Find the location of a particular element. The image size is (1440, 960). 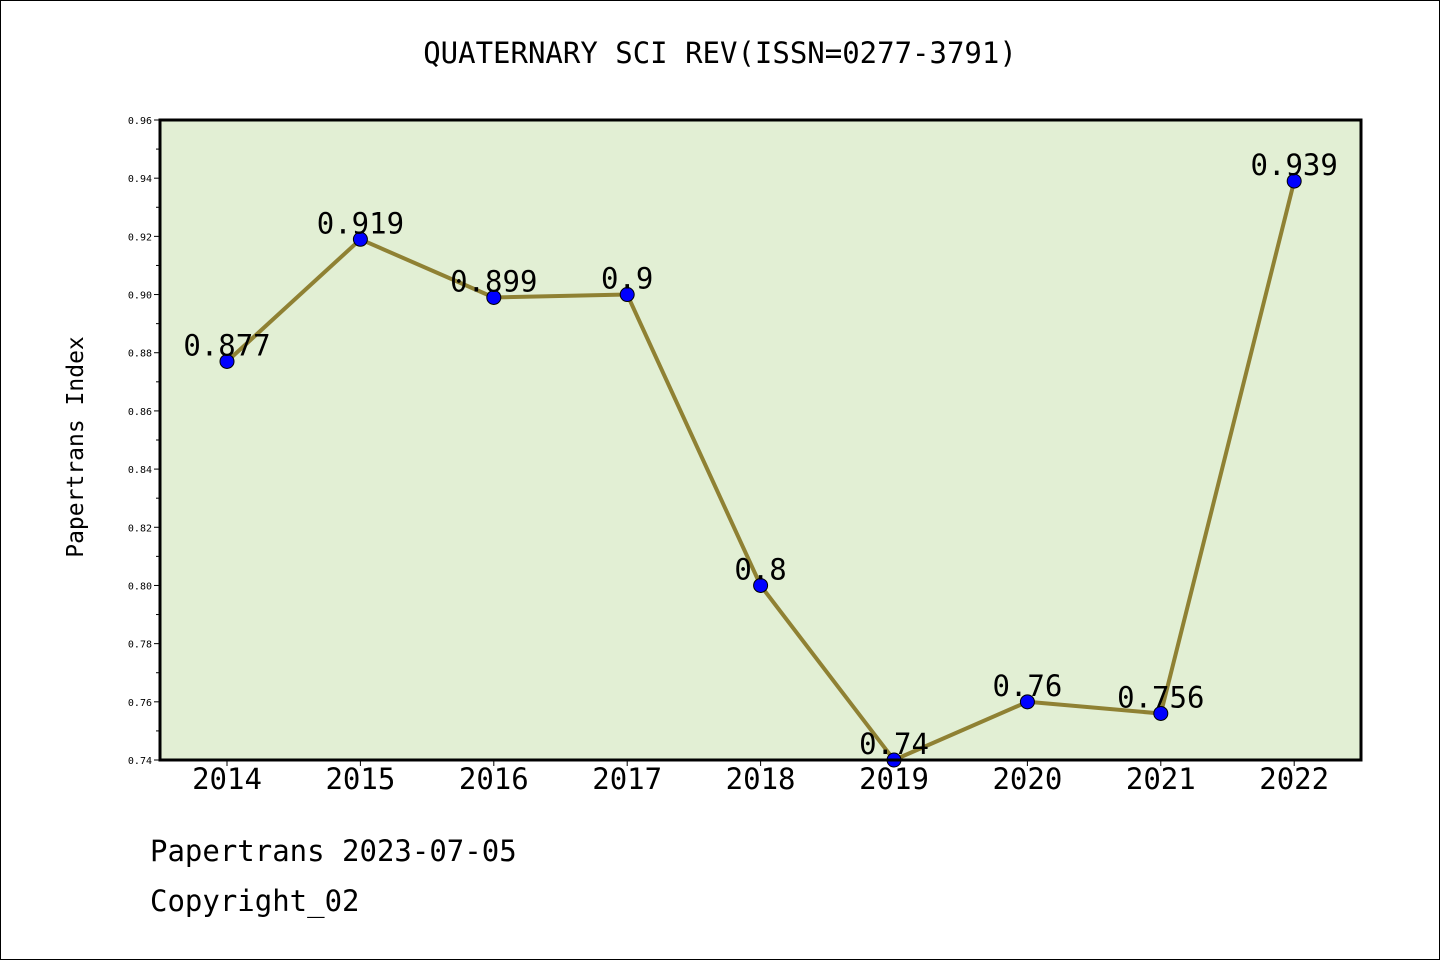

chart-title: QUATERNARY SCI REV(ISSN=0277-3791) is located at coordinates (720, 53).